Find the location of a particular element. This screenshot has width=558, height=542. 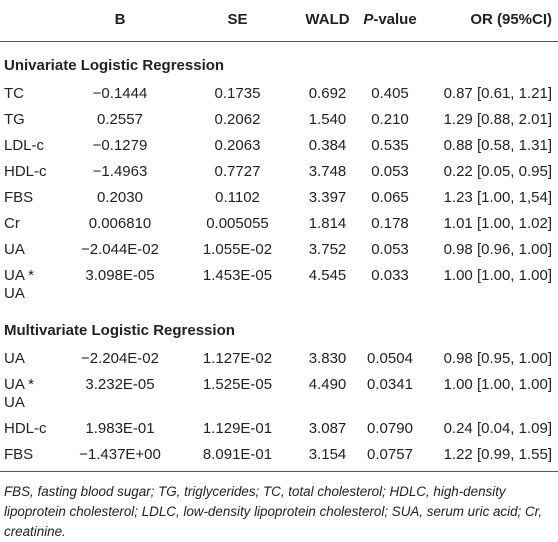

column-header: B is located at coordinates (120, 21).